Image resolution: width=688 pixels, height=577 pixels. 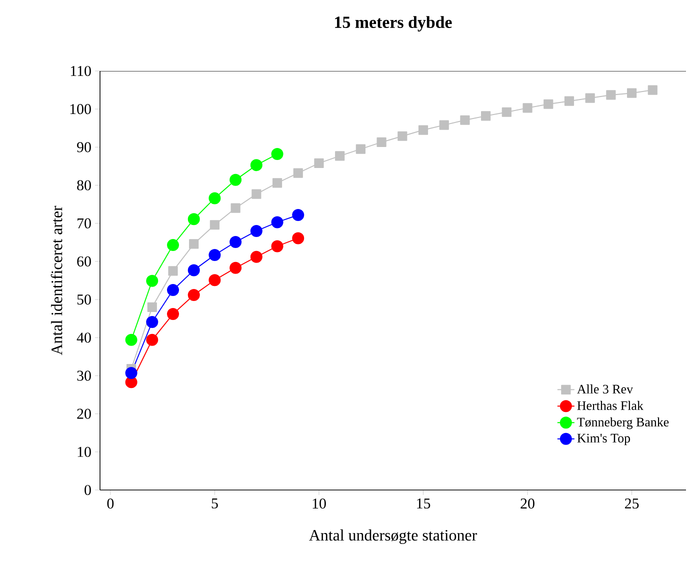 I want to click on y-tick-label: 100, so click(x=80, y=109).